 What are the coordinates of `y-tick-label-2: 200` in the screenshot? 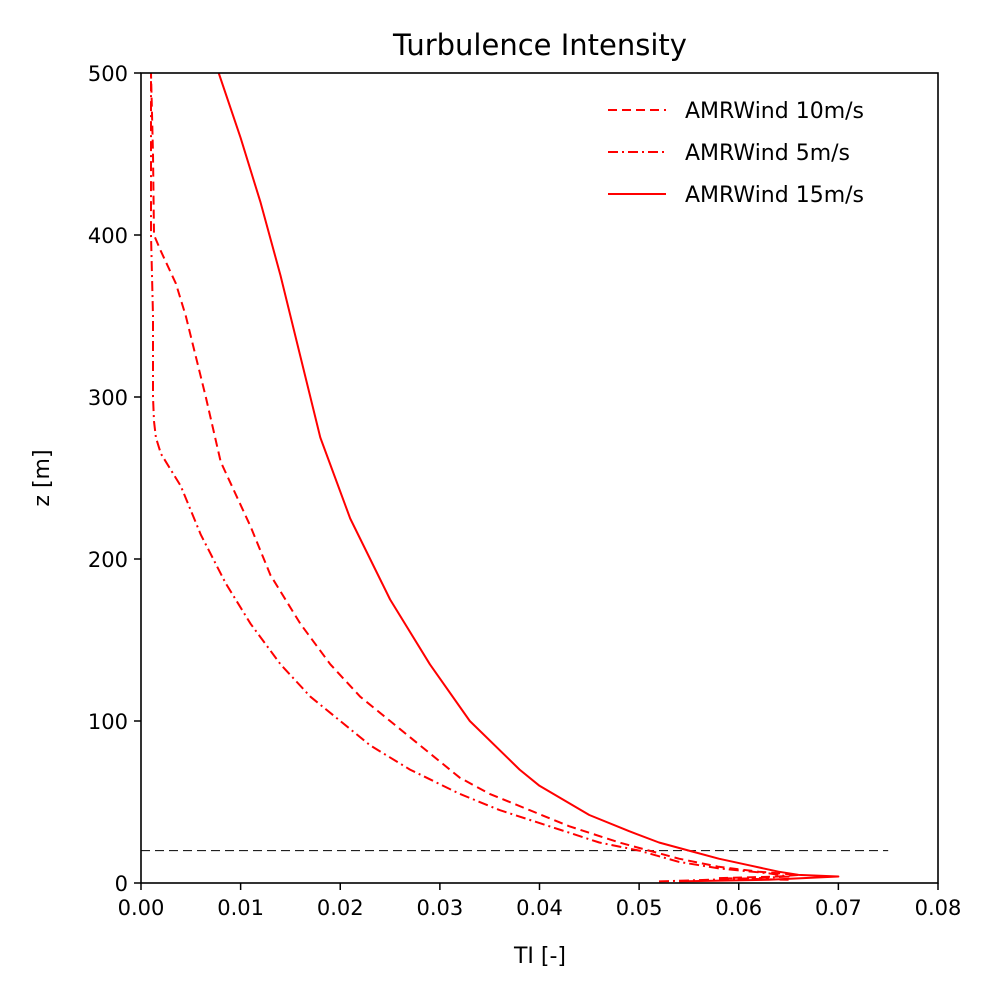 It's located at (108, 560).